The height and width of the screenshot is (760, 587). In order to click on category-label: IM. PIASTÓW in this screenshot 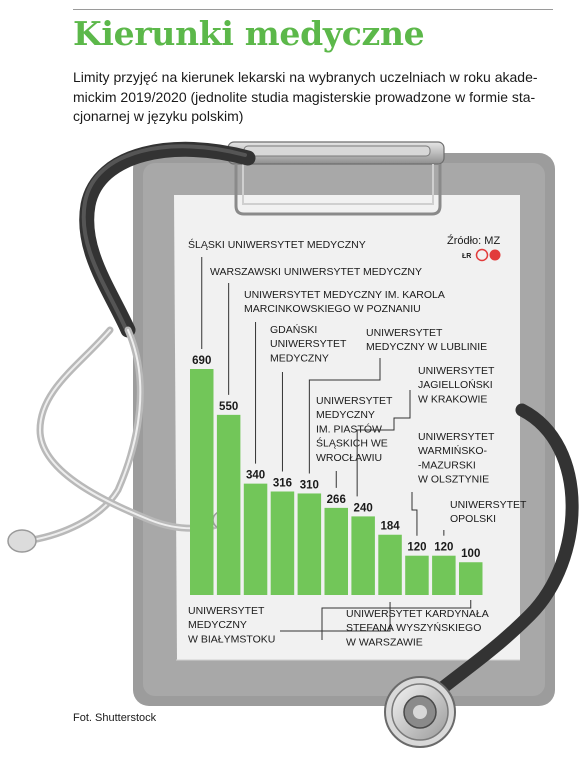, I will do `click(349, 428)`.